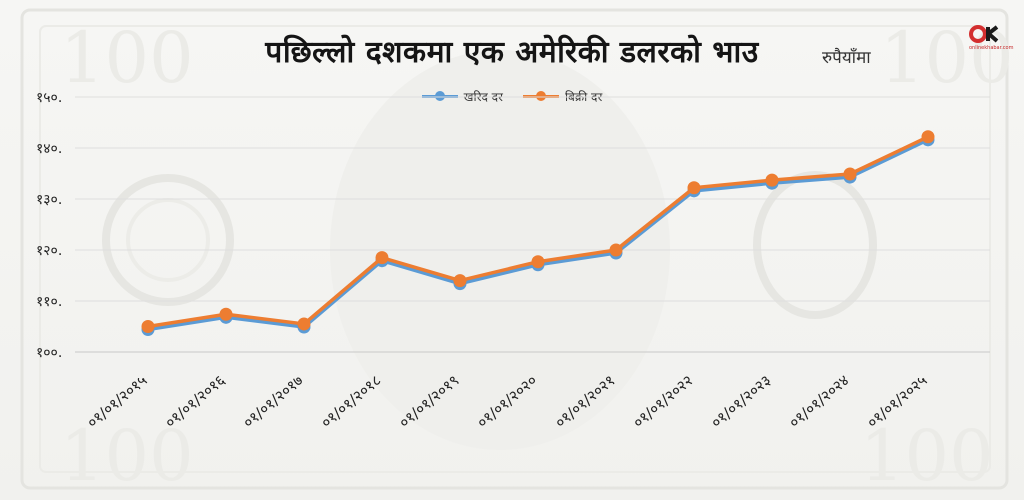  Describe the element at coordinates (194, 401) in the screenshot. I see `x-tick-label: ०१/०१/२०१६` at that location.